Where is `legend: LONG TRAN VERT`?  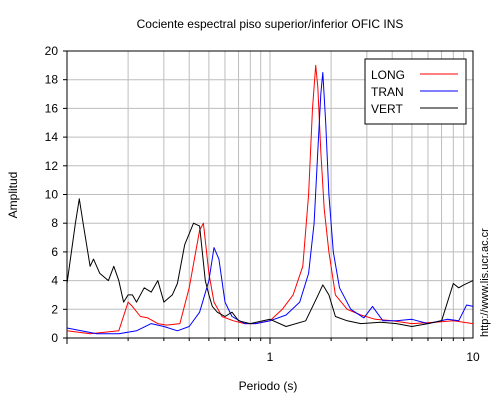 legend: LONG TRAN VERT is located at coordinates (415, 91).